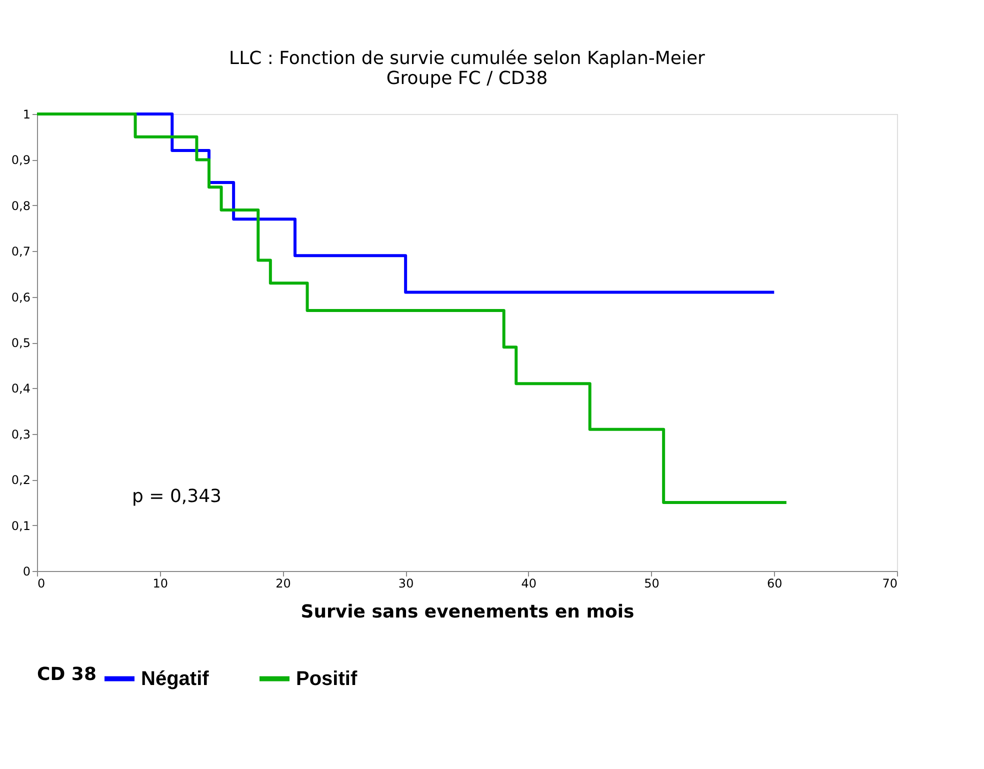 This screenshot has width=984, height=769. What do you see at coordinates (20, 251) in the screenshot?
I see `y-tick-label: 0,7` at bounding box center [20, 251].